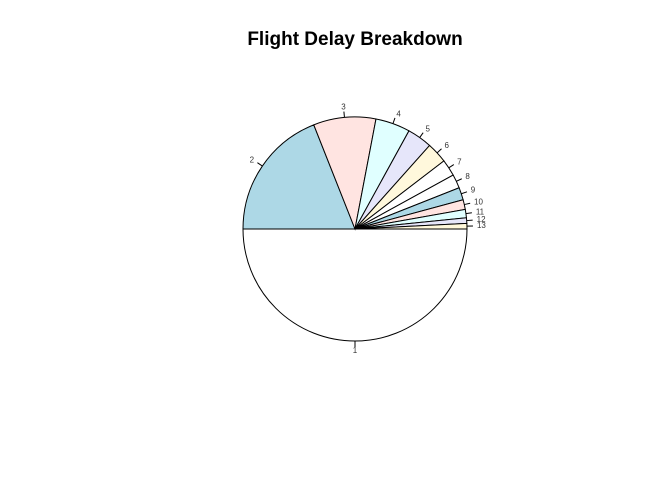  Describe the element at coordinates (252, 160) in the screenshot. I see `slice-label-2: 2` at that location.